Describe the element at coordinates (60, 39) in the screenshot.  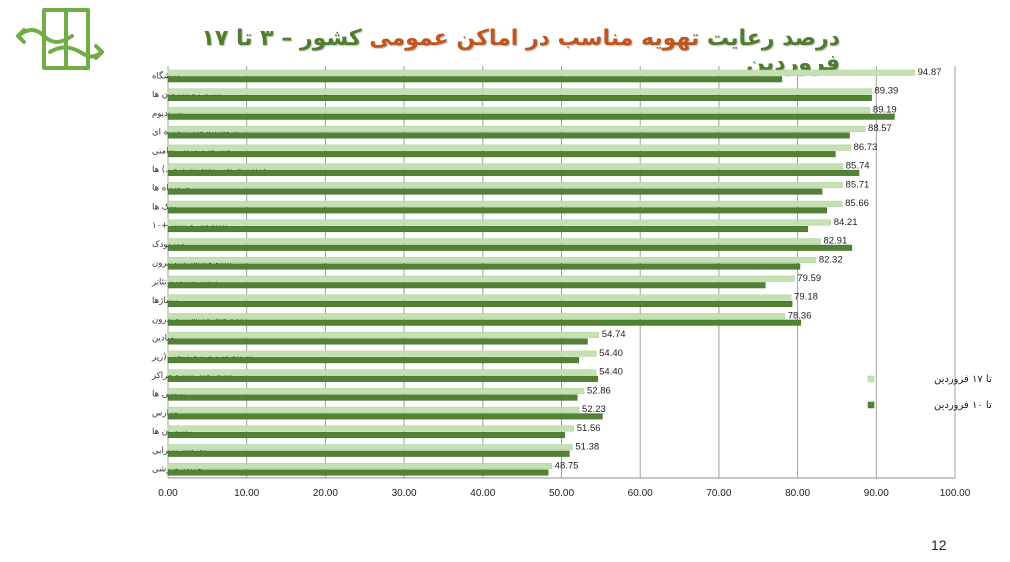
I see `logo-icon` at that location.